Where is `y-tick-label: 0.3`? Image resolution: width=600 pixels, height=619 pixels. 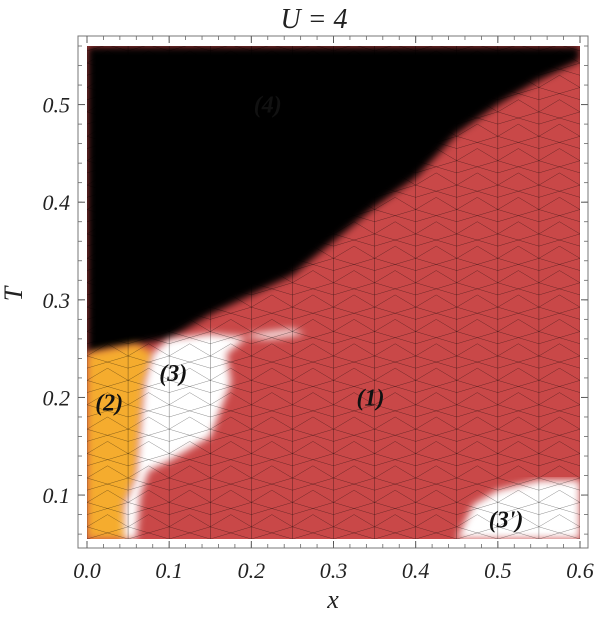 y-tick-label: 0.3 is located at coordinates (57, 300).